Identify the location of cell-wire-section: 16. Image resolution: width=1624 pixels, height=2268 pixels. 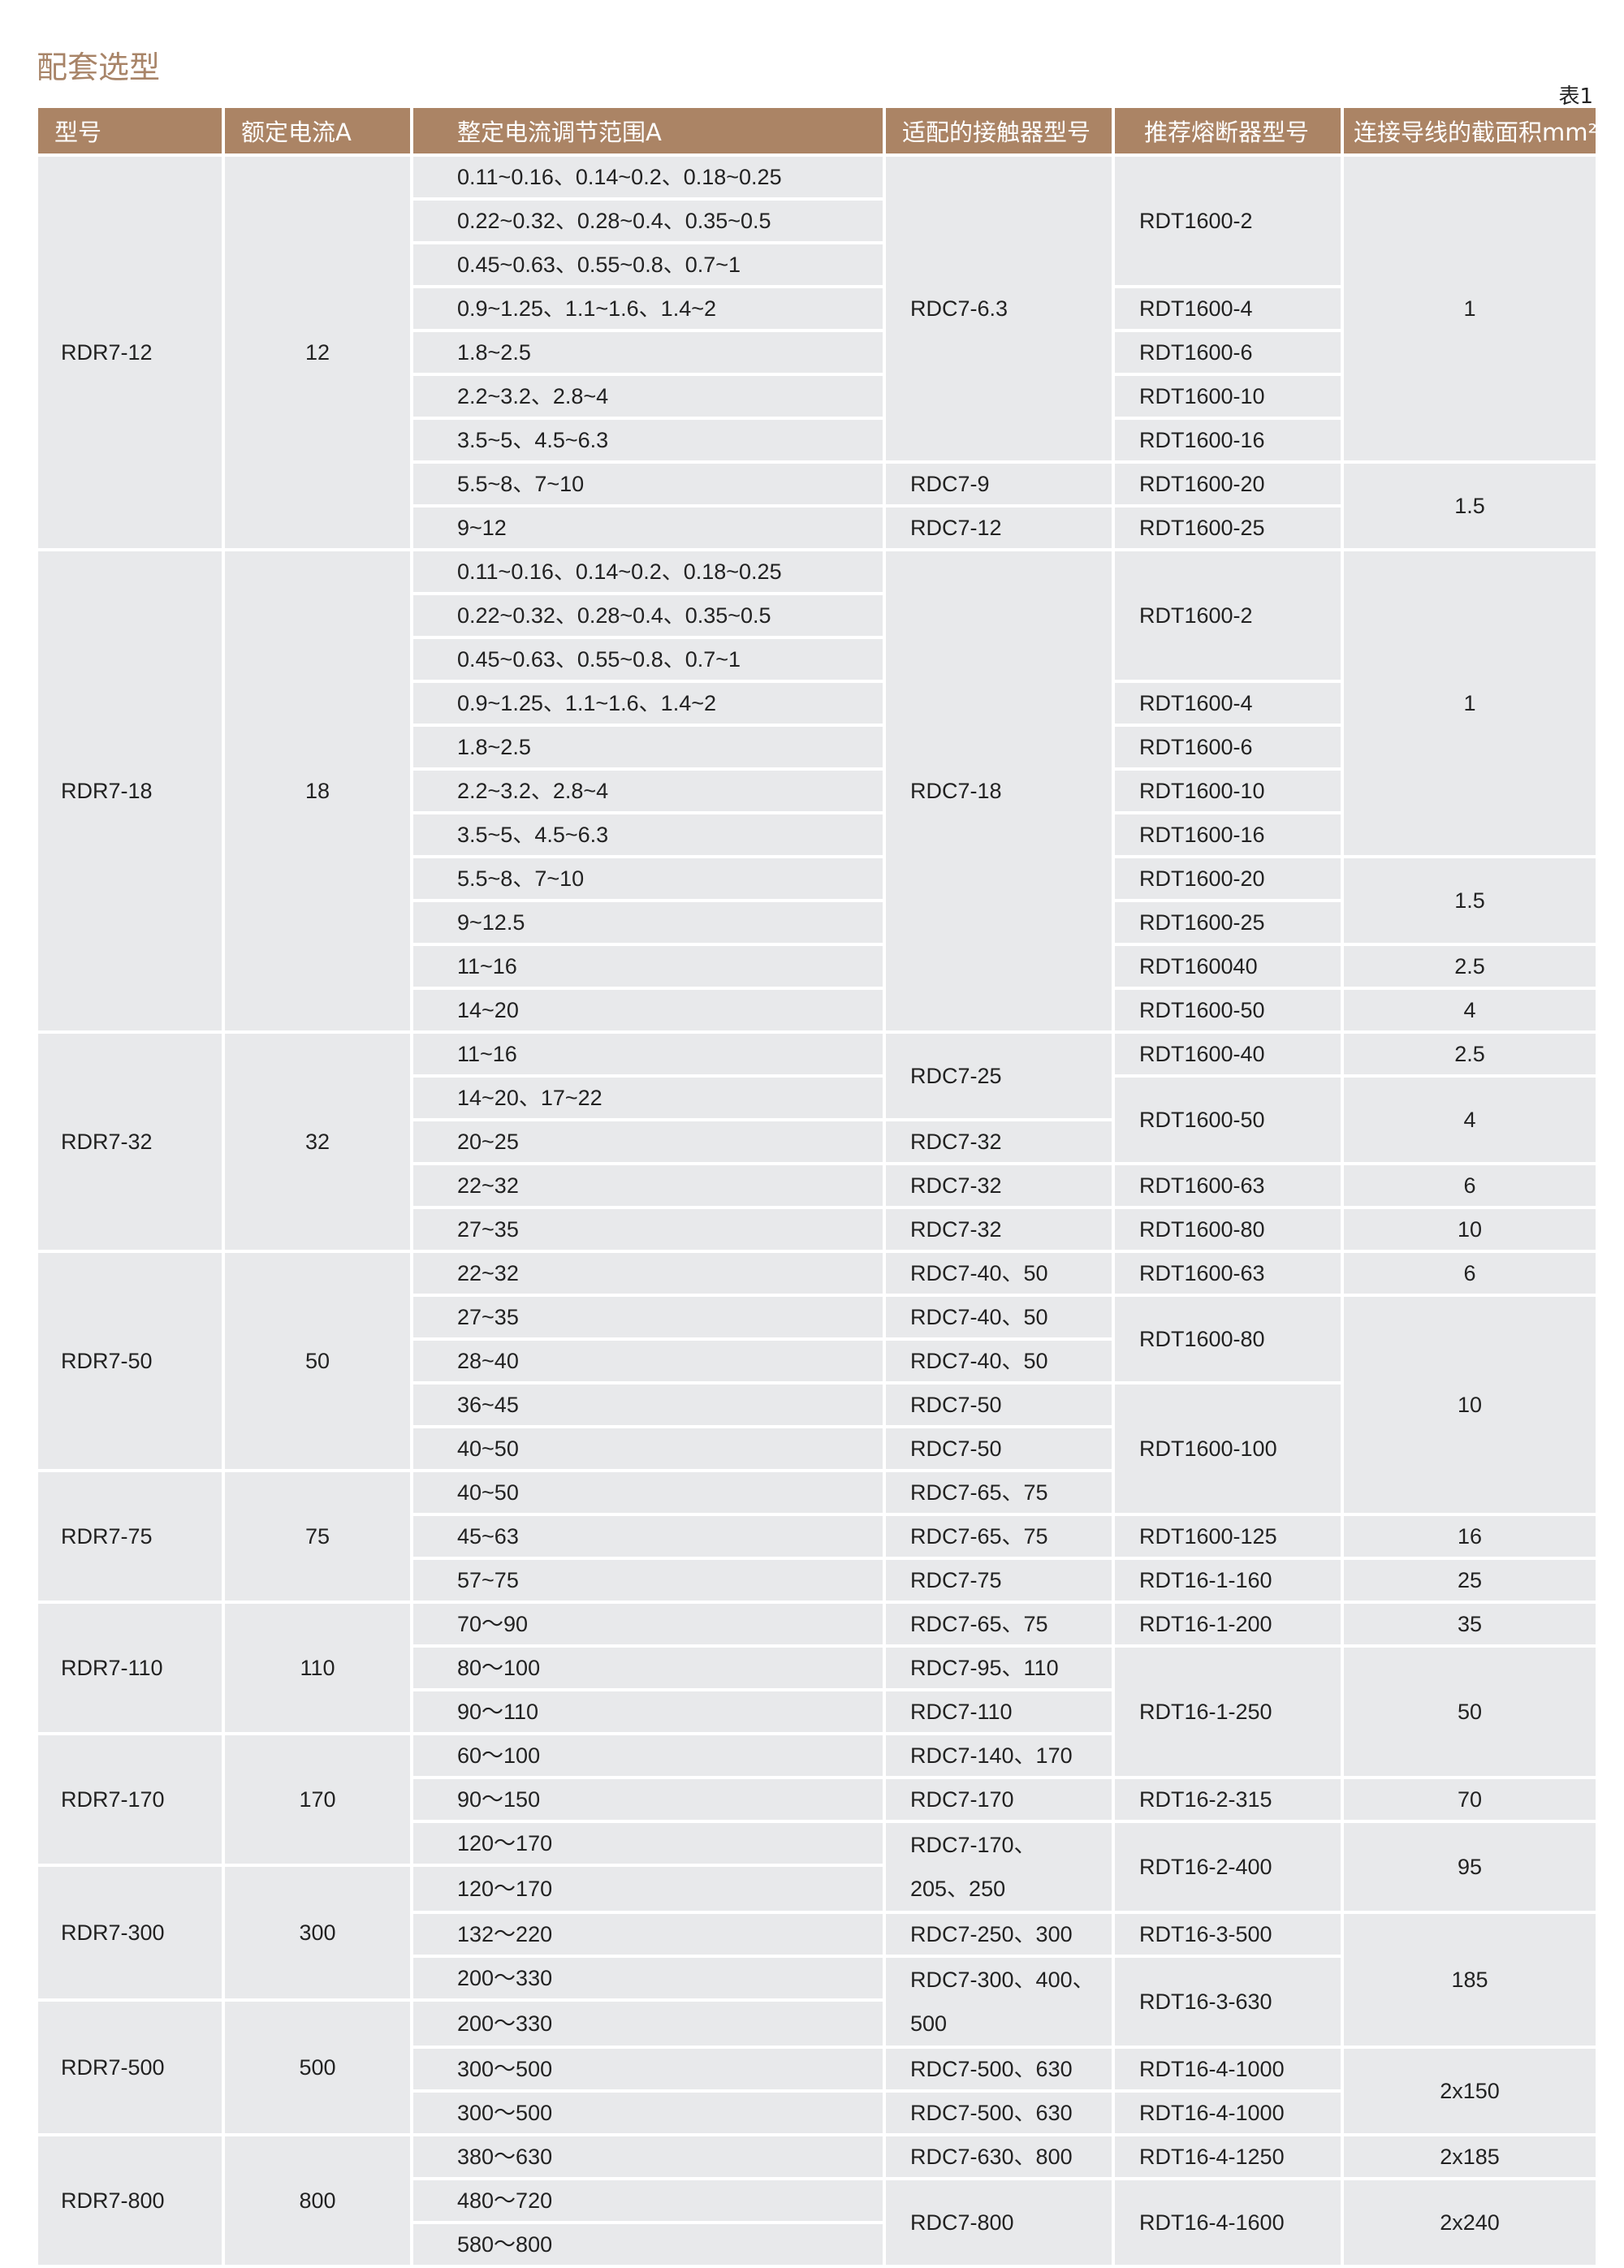
(1470, 1536).